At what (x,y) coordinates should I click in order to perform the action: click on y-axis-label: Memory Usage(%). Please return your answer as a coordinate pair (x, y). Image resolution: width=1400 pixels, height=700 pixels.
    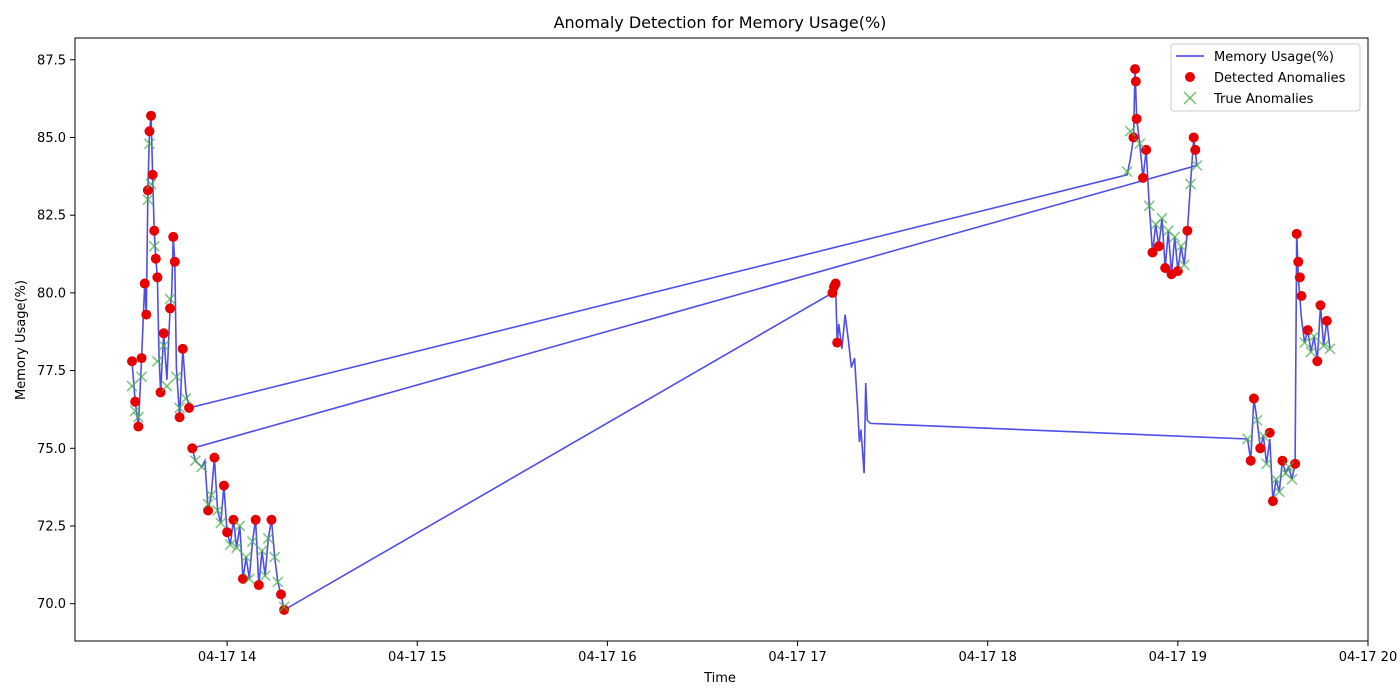
    Looking at the image, I should click on (21, 340).